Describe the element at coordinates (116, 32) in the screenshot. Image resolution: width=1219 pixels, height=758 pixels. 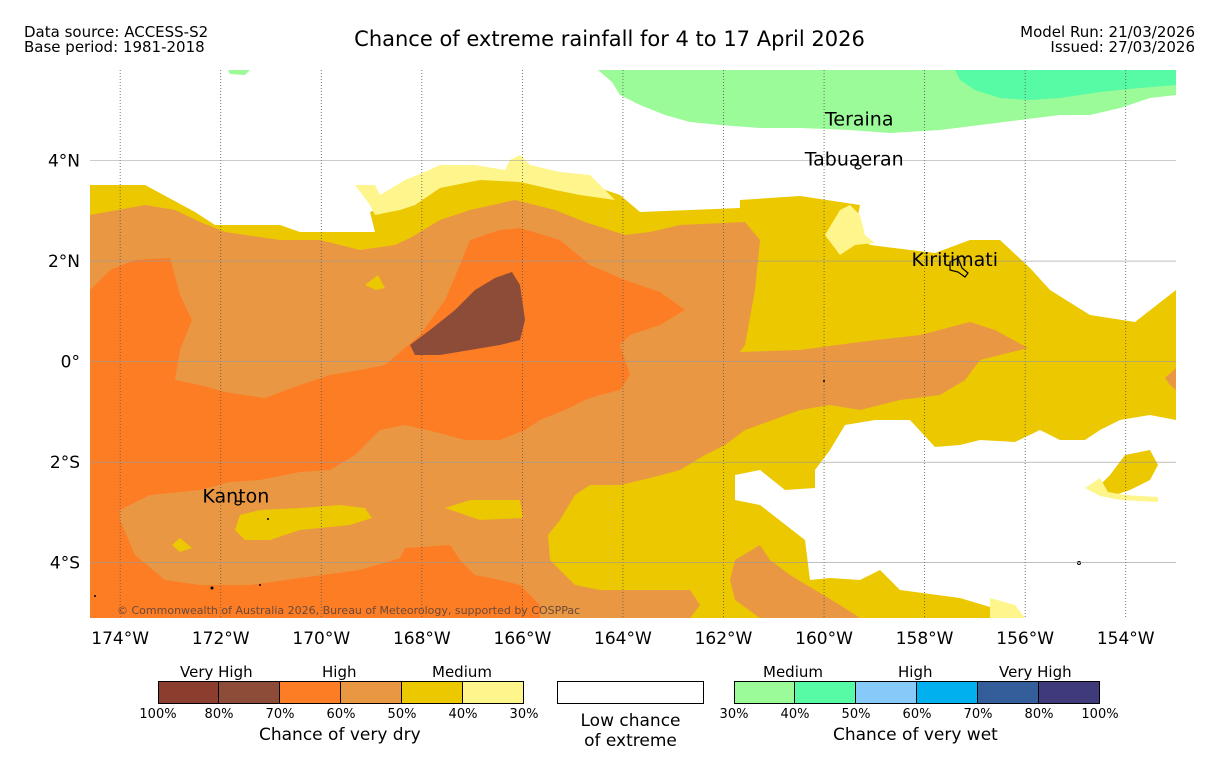
I see `data-source: Data source: ACCESS-S2` at that location.